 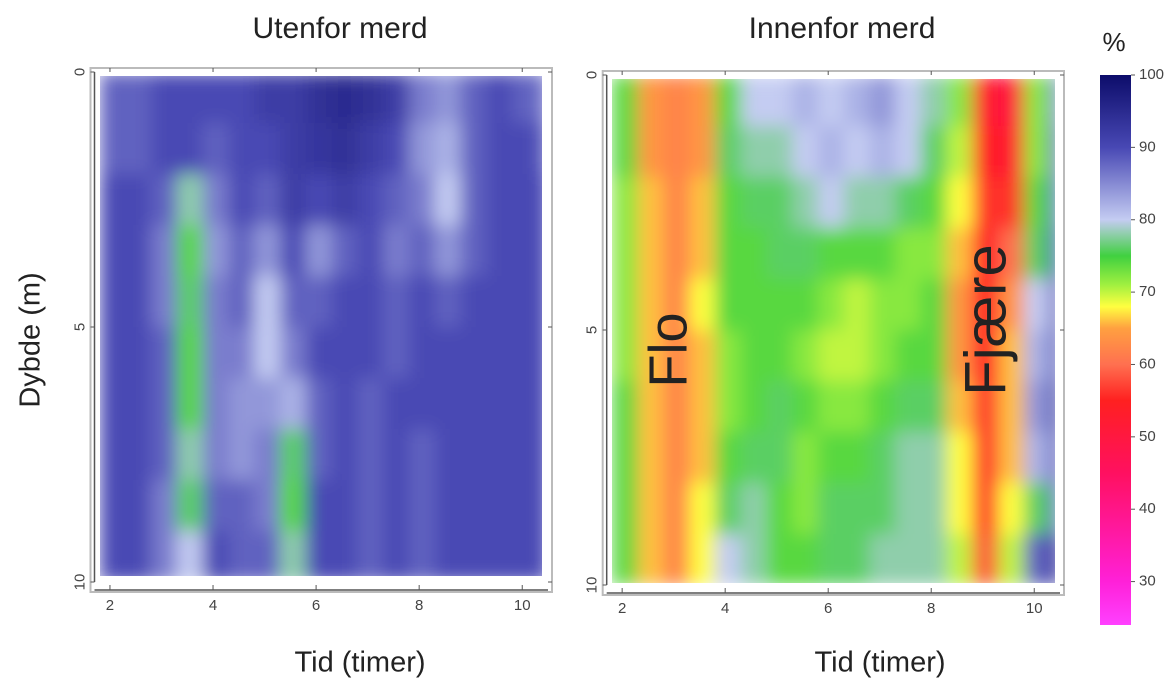 I want to click on x-tick-label: 8, so click(x=931, y=608).